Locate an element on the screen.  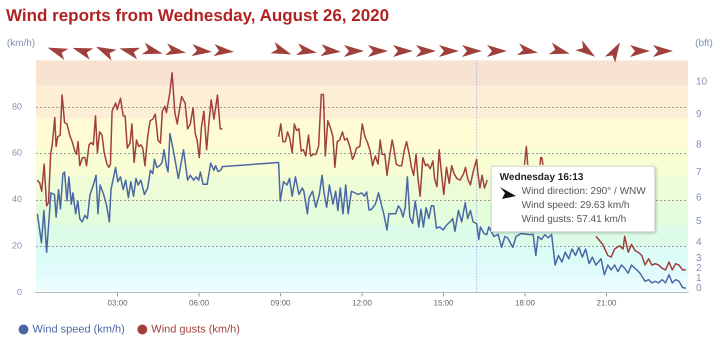
x-tick-label: 12:00 is located at coordinates (362, 303).